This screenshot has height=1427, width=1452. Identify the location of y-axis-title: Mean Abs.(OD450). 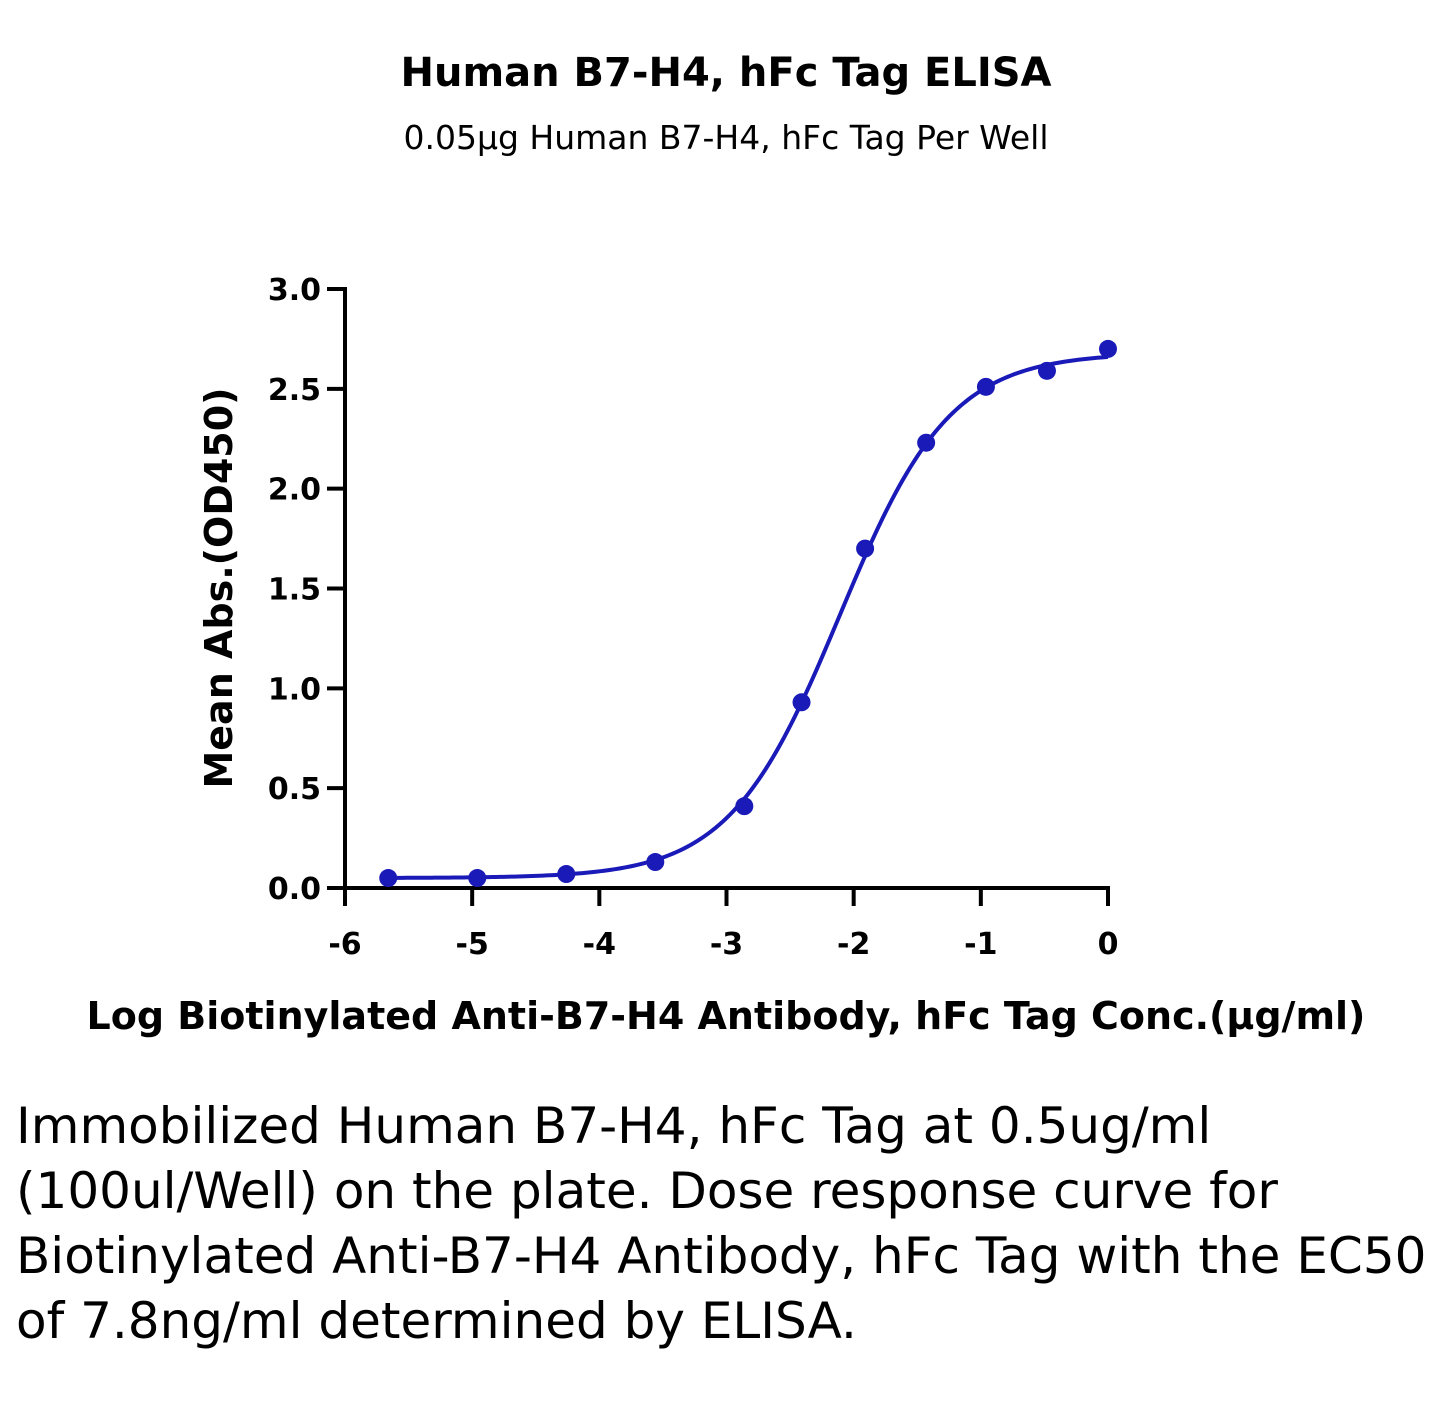
(219, 587).